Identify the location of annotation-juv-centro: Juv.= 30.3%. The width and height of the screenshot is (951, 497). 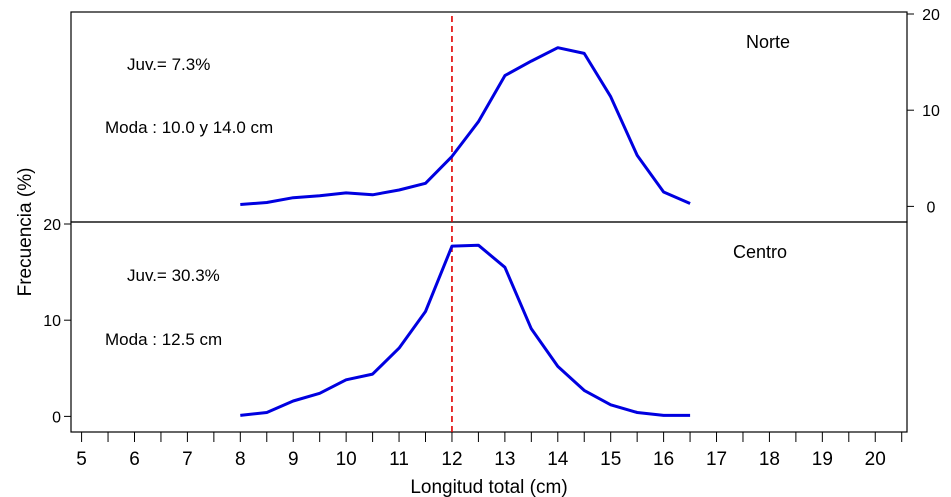
(173, 275).